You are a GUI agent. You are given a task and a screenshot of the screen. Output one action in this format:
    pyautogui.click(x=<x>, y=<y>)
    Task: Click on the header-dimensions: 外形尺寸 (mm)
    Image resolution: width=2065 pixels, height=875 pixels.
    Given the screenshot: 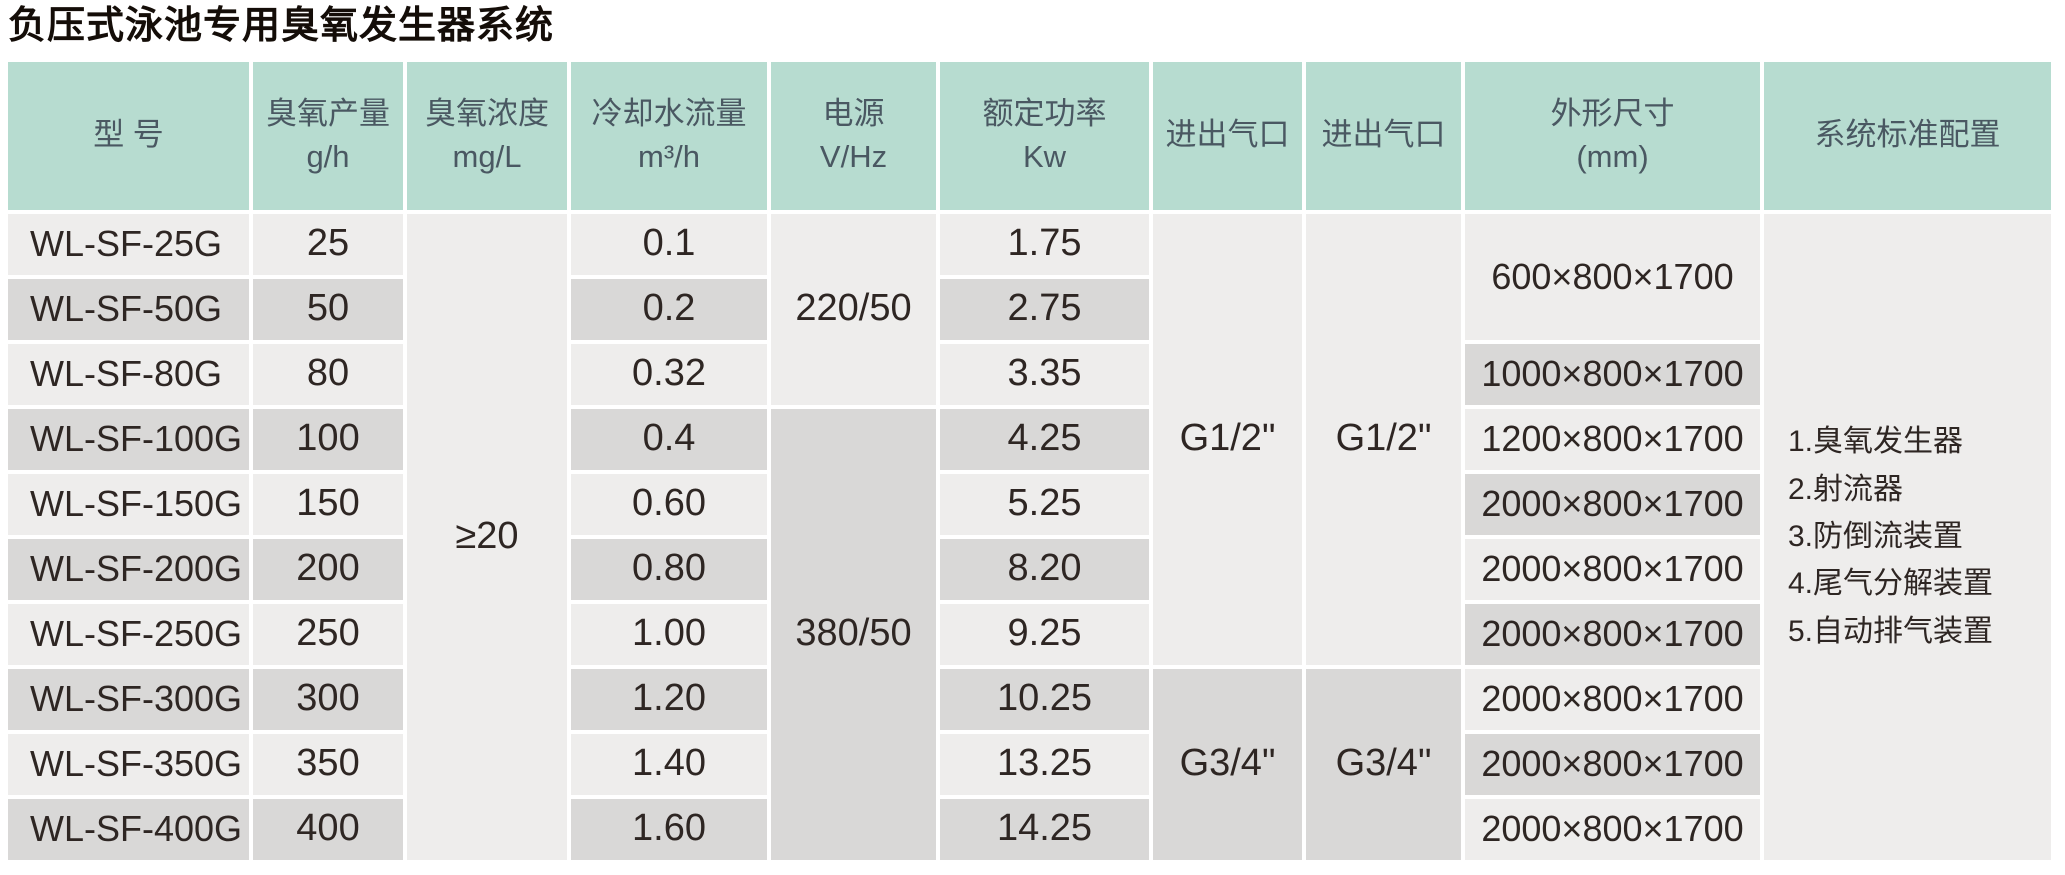 What is the action you would take?
    pyautogui.click(x=1612, y=135)
    